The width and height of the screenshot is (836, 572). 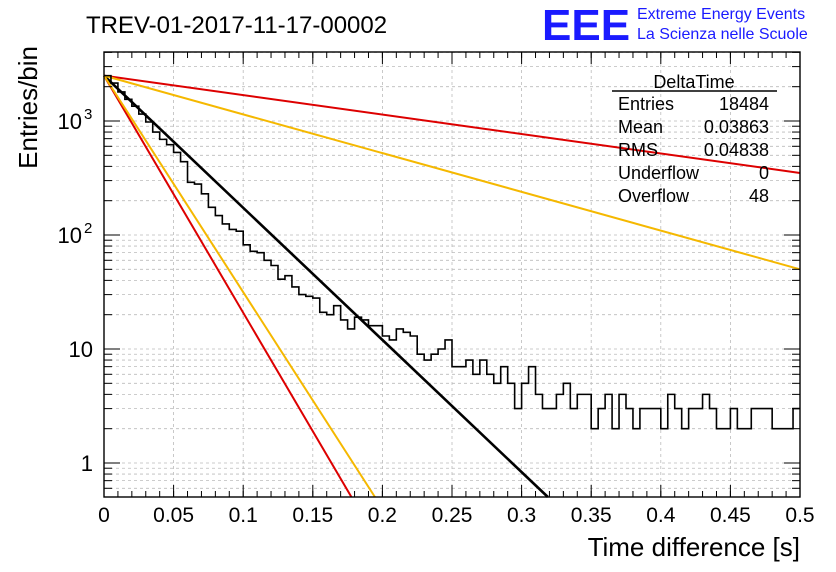 What do you see at coordinates (694, 547) in the screenshot?
I see `x-axis-label: Time difference [s]` at bounding box center [694, 547].